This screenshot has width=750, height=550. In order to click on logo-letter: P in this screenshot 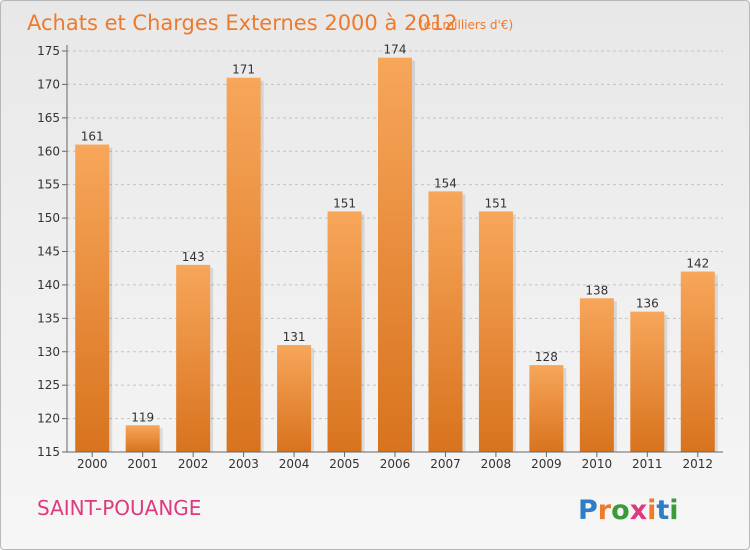, I will do `click(588, 510)`.